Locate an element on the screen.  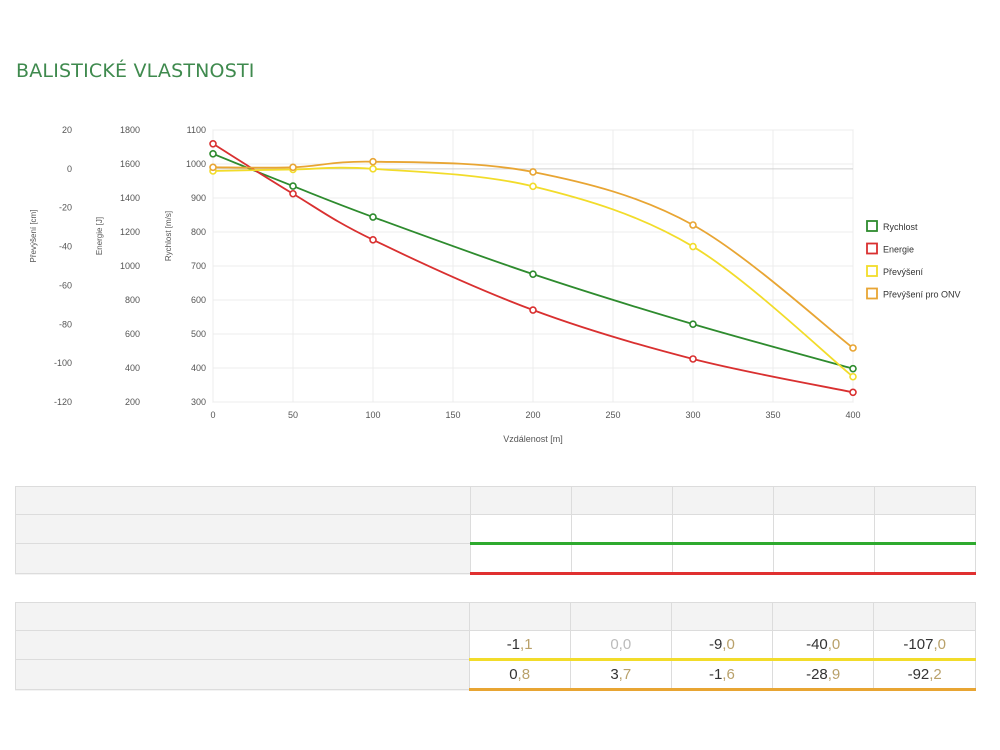
legend-label: Energie is located at coordinates (898, 250).